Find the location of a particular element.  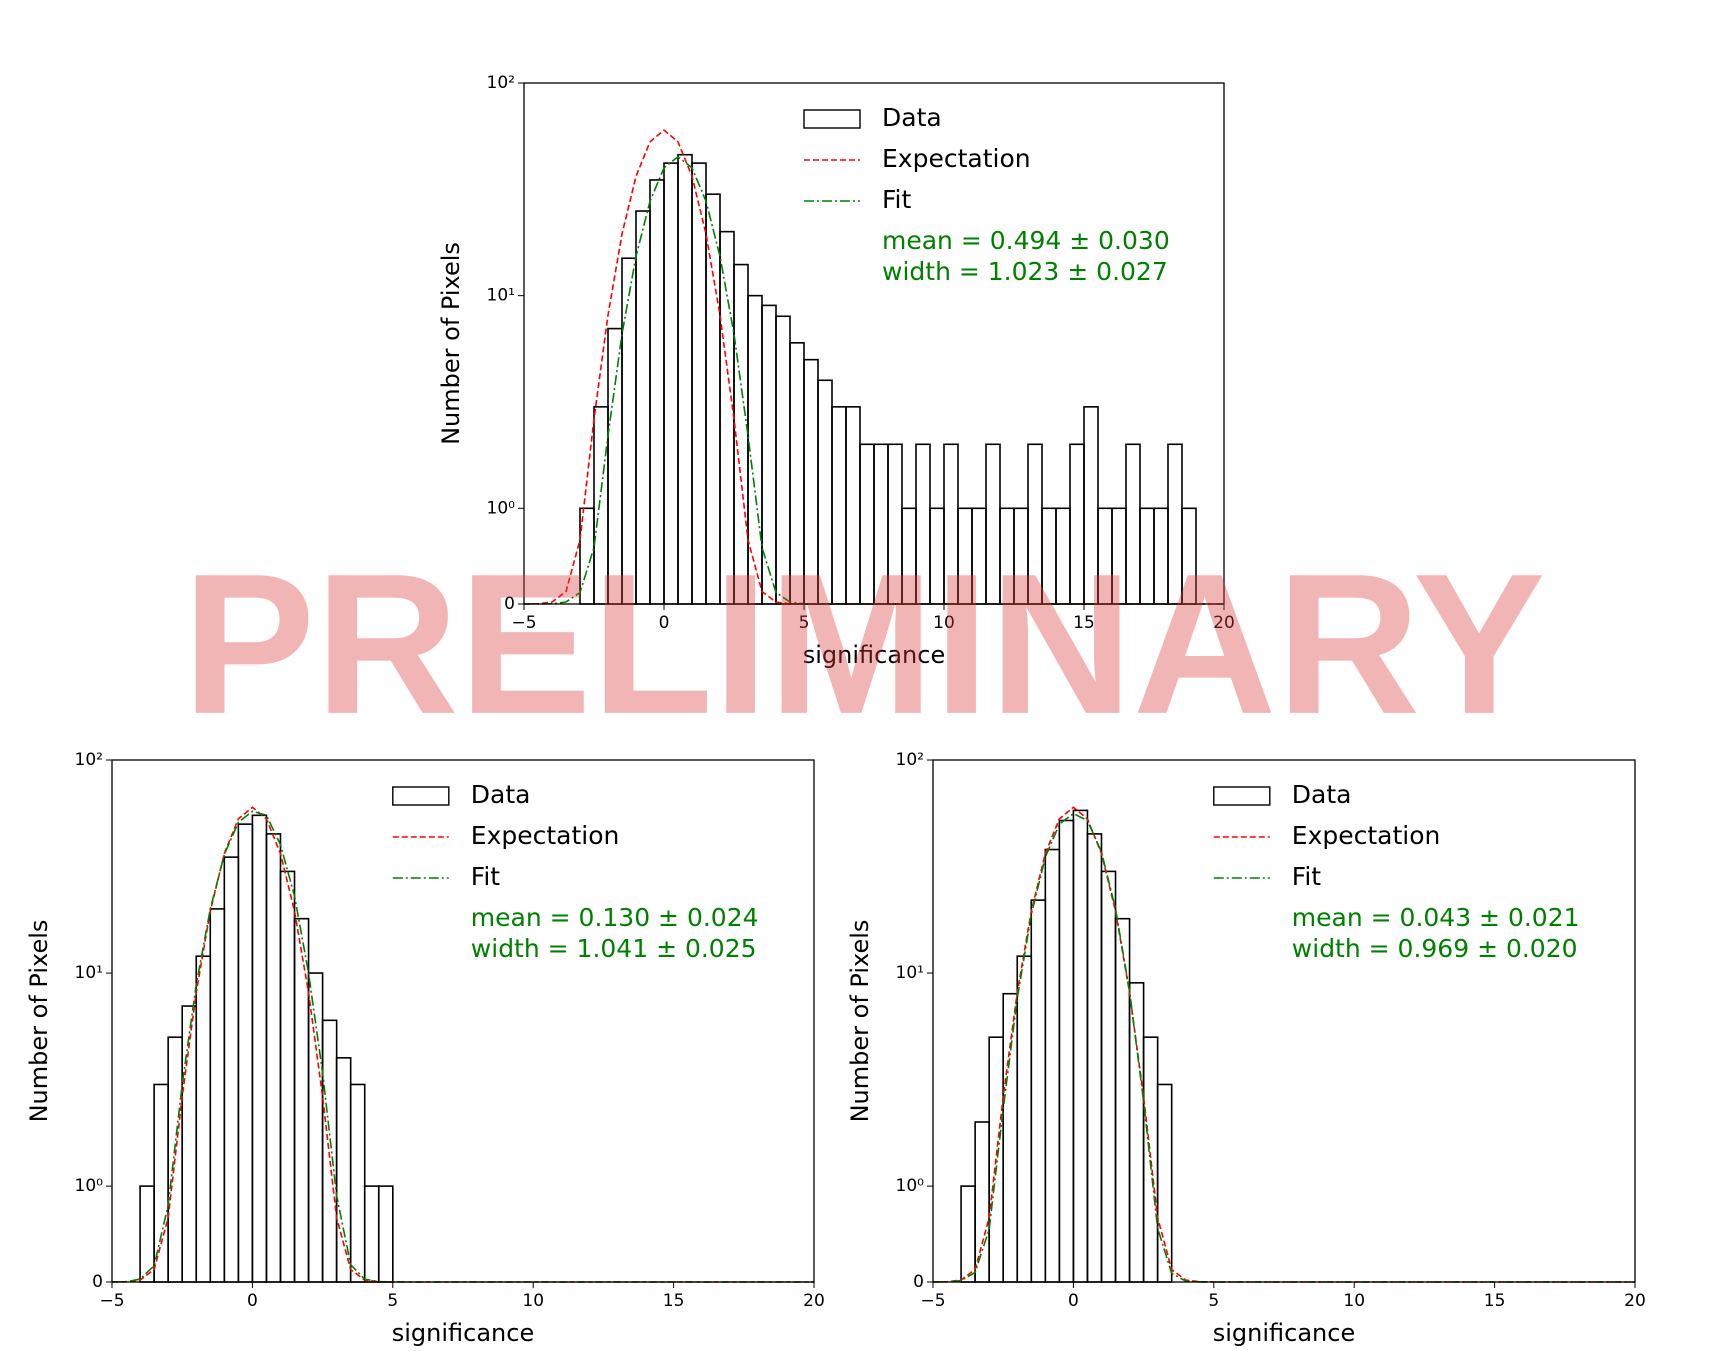

annotation: width = 1.023 ± 0.027 is located at coordinates (1025, 271).